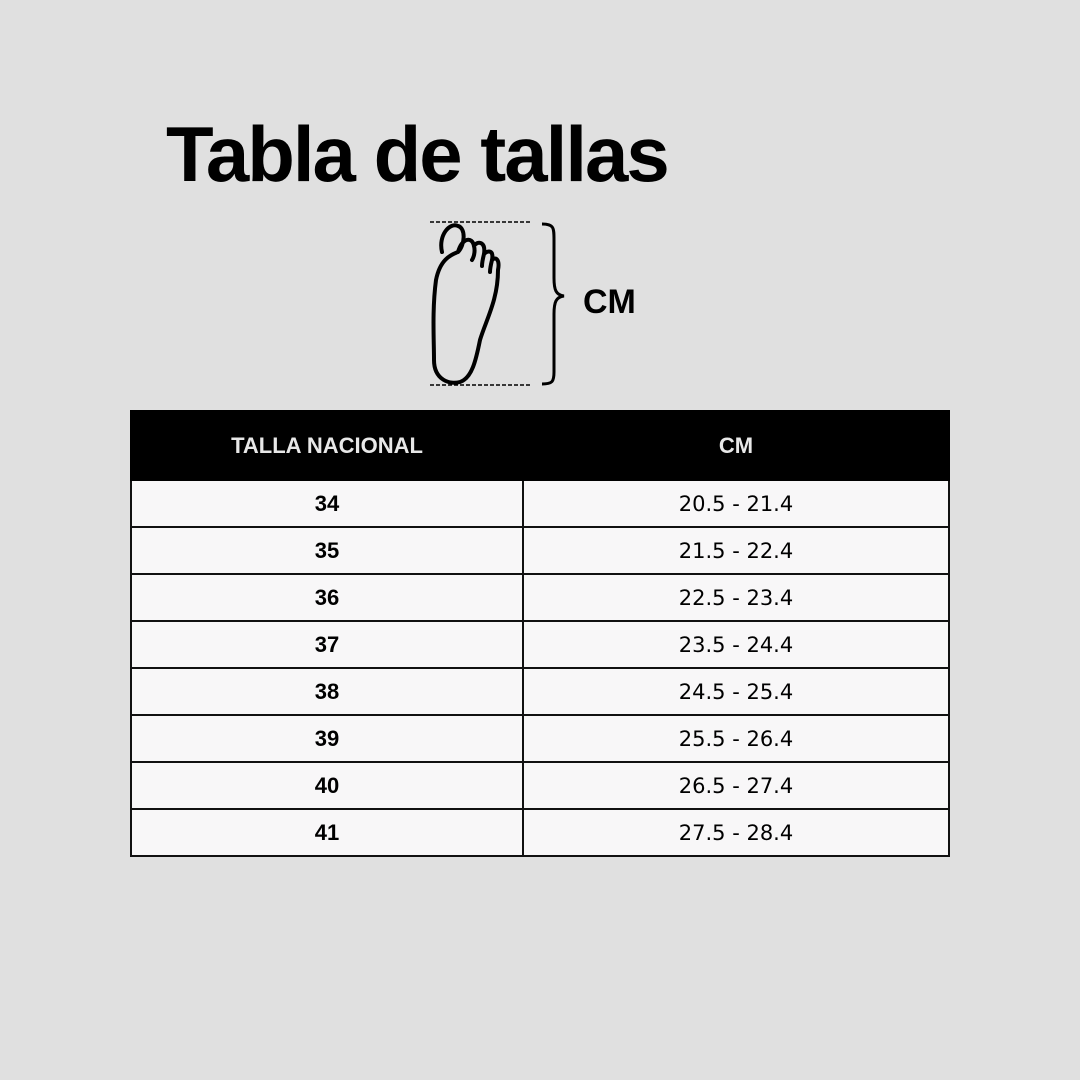 Image resolution: width=1080 pixels, height=1080 pixels. What do you see at coordinates (736, 785) in the screenshot?
I see `cm-range-cell: 26.5 - 27.4` at bounding box center [736, 785].